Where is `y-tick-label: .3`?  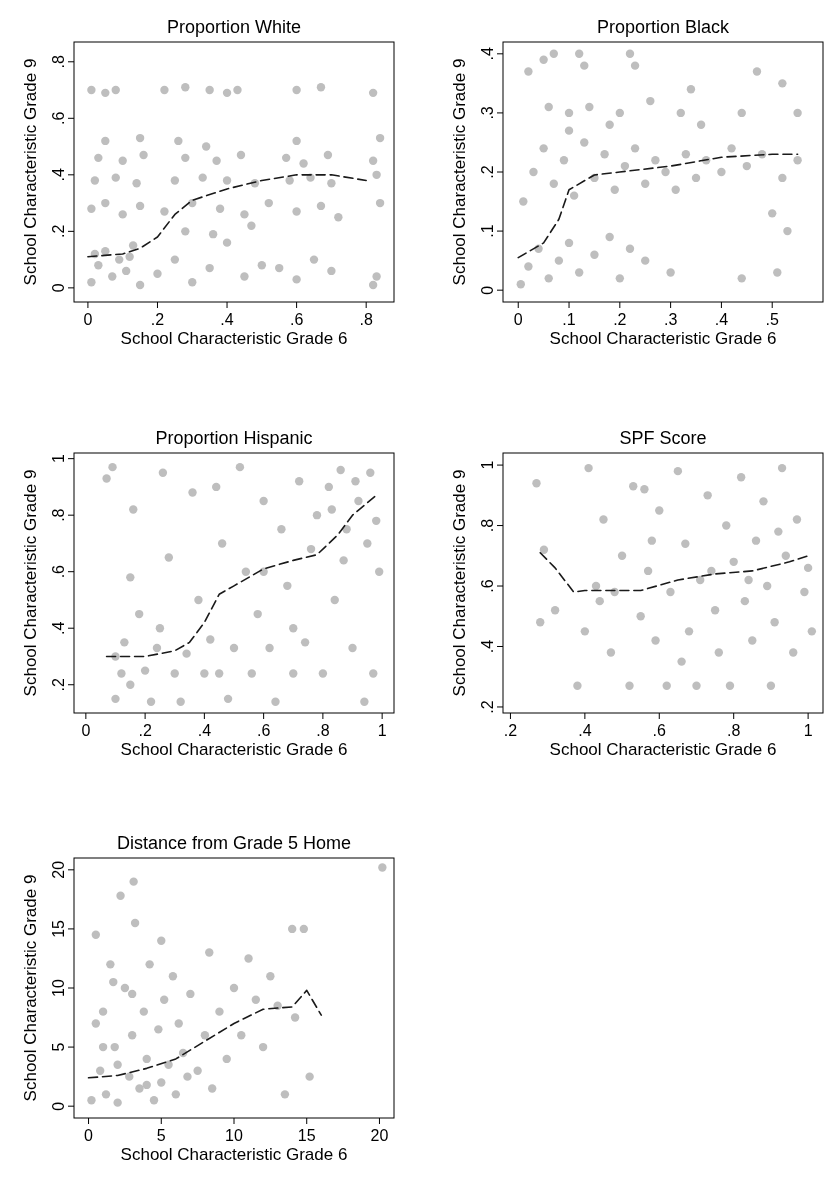 y-tick-label: .3 is located at coordinates (487, 113).